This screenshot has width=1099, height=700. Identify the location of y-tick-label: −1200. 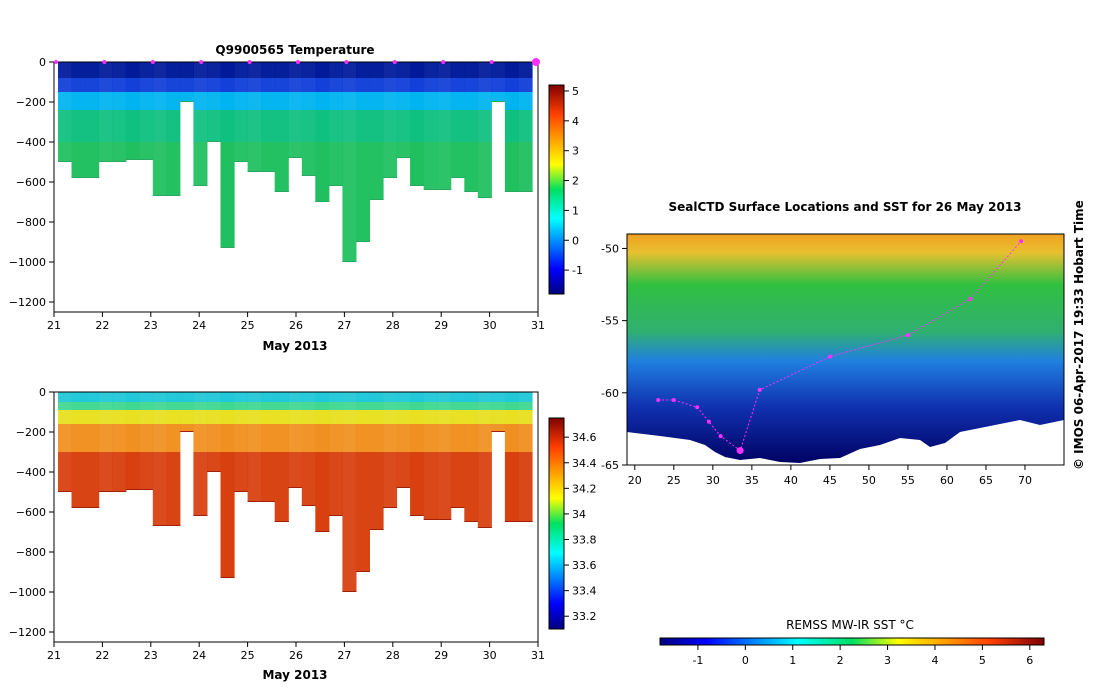
(27, 302).